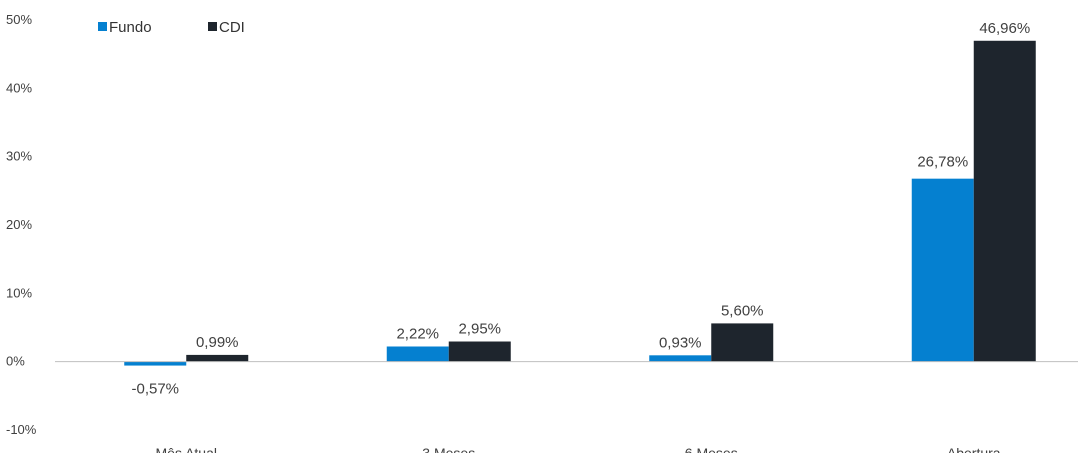 The image size is (1091, 453). Describe the element at coordinates (155, 389) in the screenshot. I see `data-label-fundo-0: -0,57%` at that location.